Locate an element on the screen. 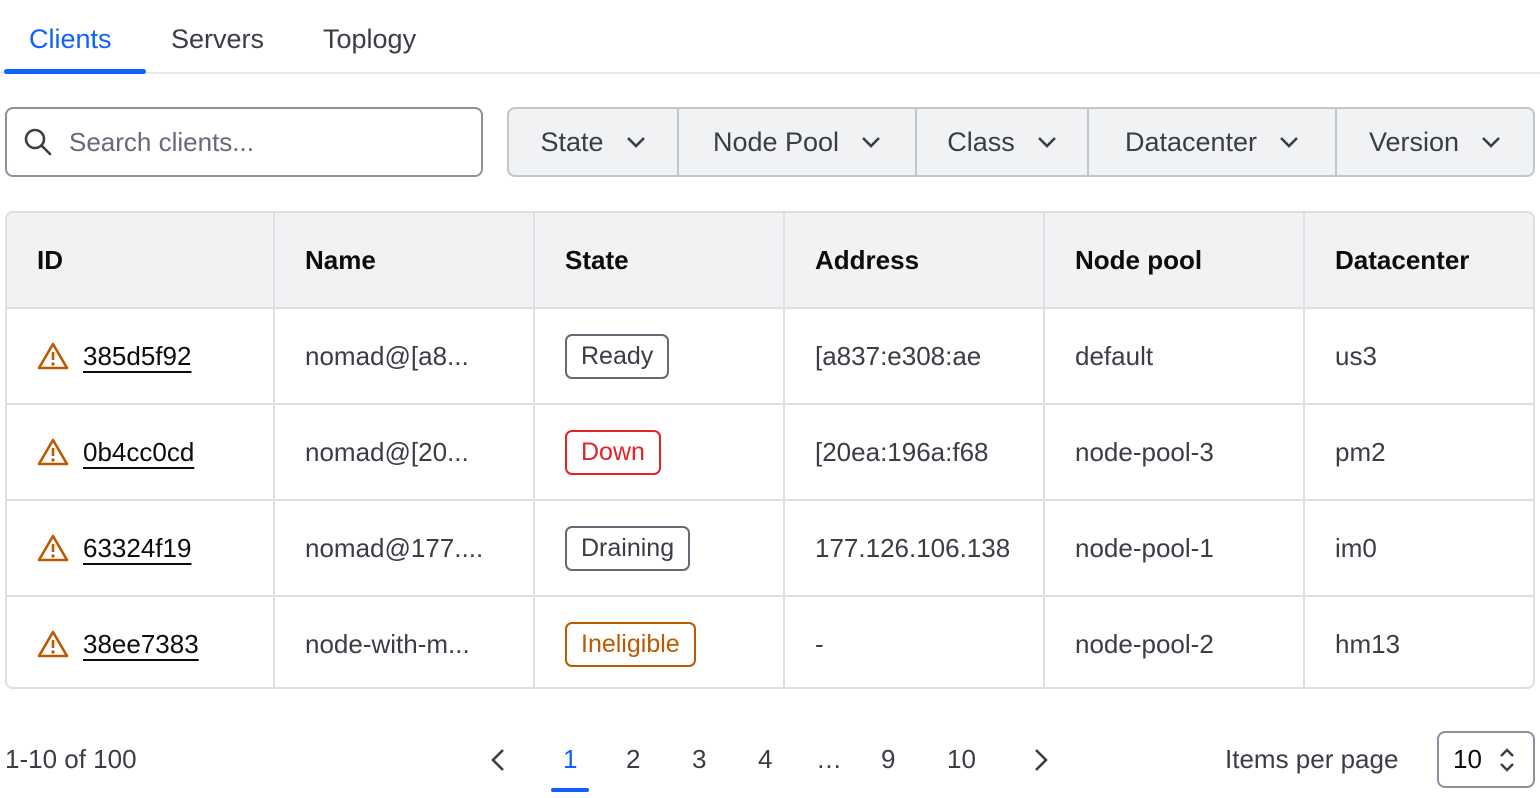 The width and height of the screenshot is (1540, 798). filter-class: Class is located at coordinates (1003, 142).